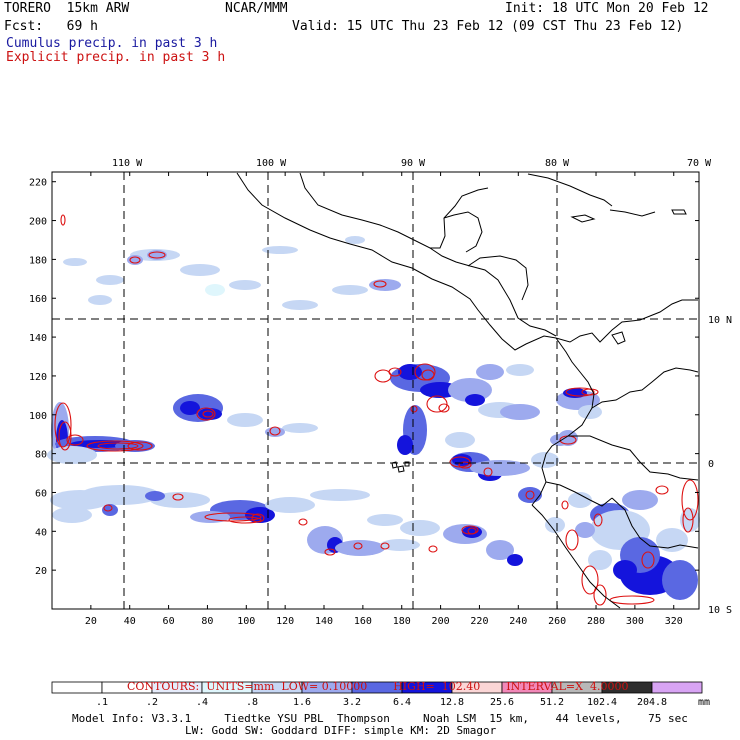 This screenshot has height=740, width=740. Describe the element at coordinates (102, 702) in the screenshot. I see `colorbar-label: .1` at that location.